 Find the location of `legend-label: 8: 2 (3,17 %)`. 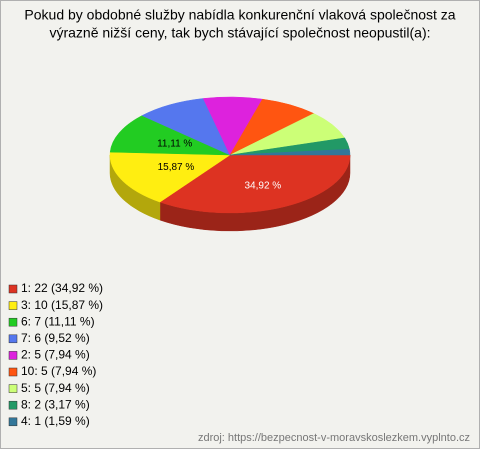

legend-label: 8: 2 (3,17 %) is located at coordinates (55, 404).